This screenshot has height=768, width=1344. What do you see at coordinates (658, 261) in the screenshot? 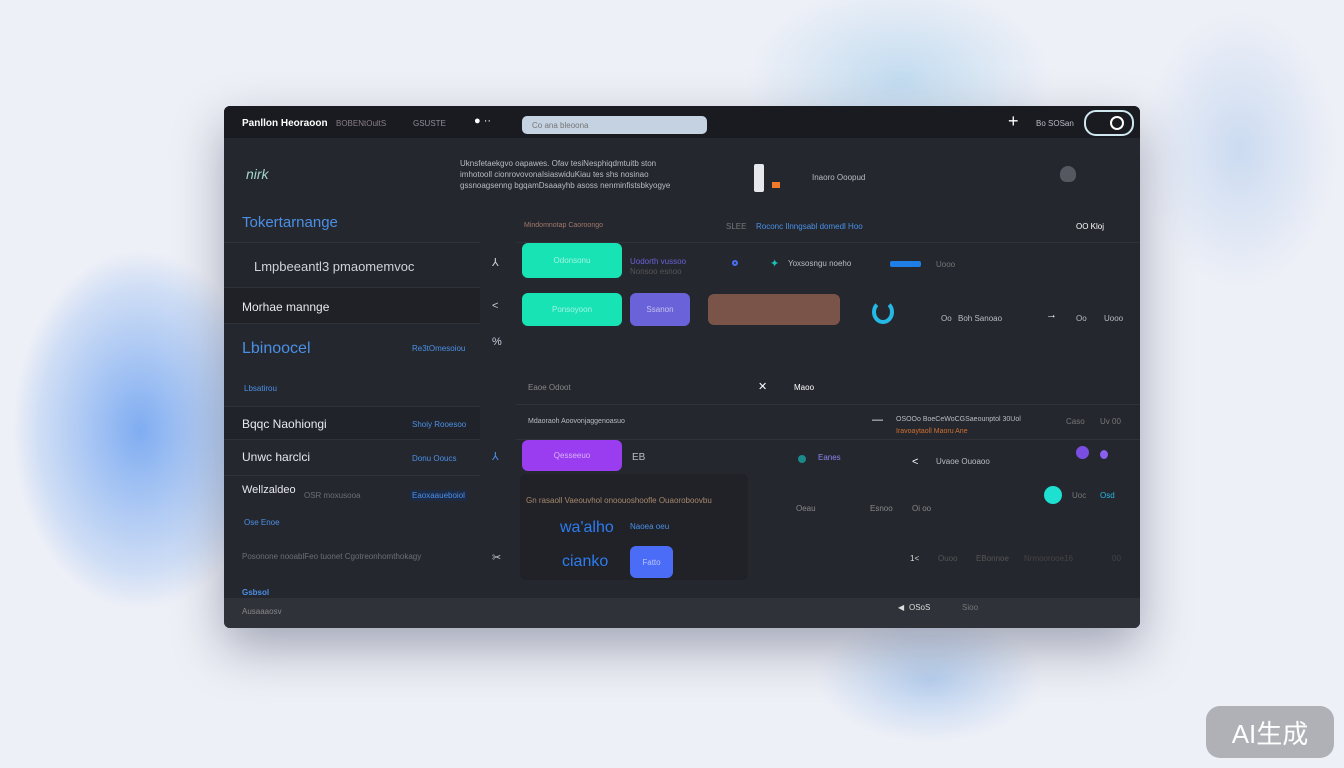
I see `info-text: Uodorth vussoo` at bounding box center [658, 261].